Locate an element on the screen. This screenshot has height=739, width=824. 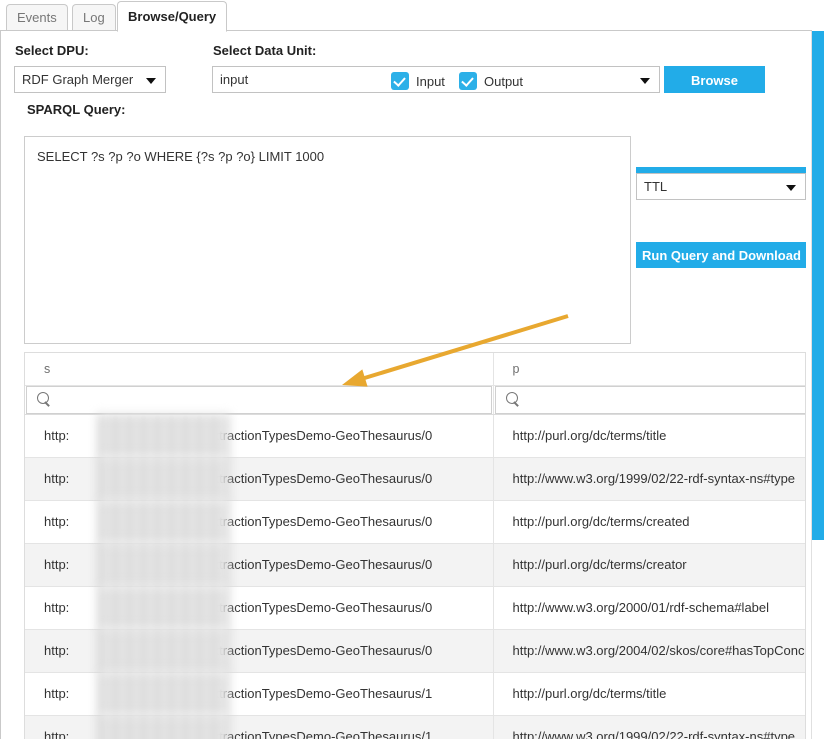
dpu-select-value: RDF Graph Merger is located at coordinates (78, 79).